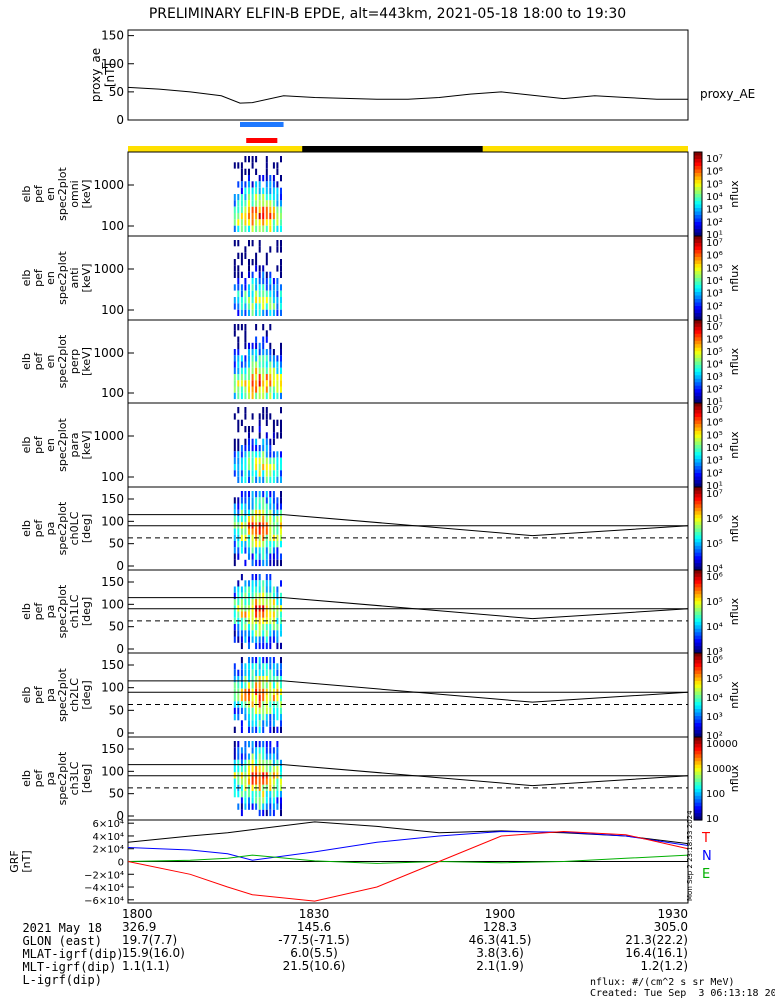 The width and height of the screenshot is (775, 1000). Describe the element at coordinates (714, 544) in the screenshot. I see `ch0LC-cbar-tick: 10⁵` at that location.